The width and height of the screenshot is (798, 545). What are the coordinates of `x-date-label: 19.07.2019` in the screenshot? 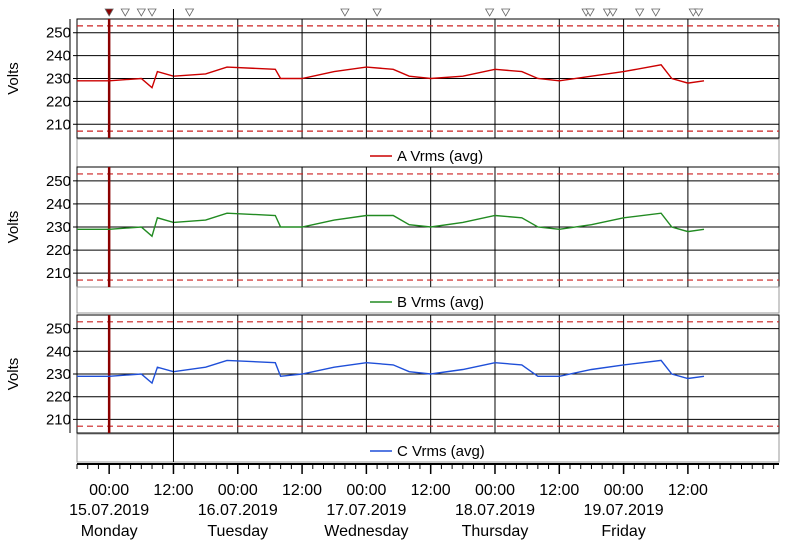 It's located at (624, 510).